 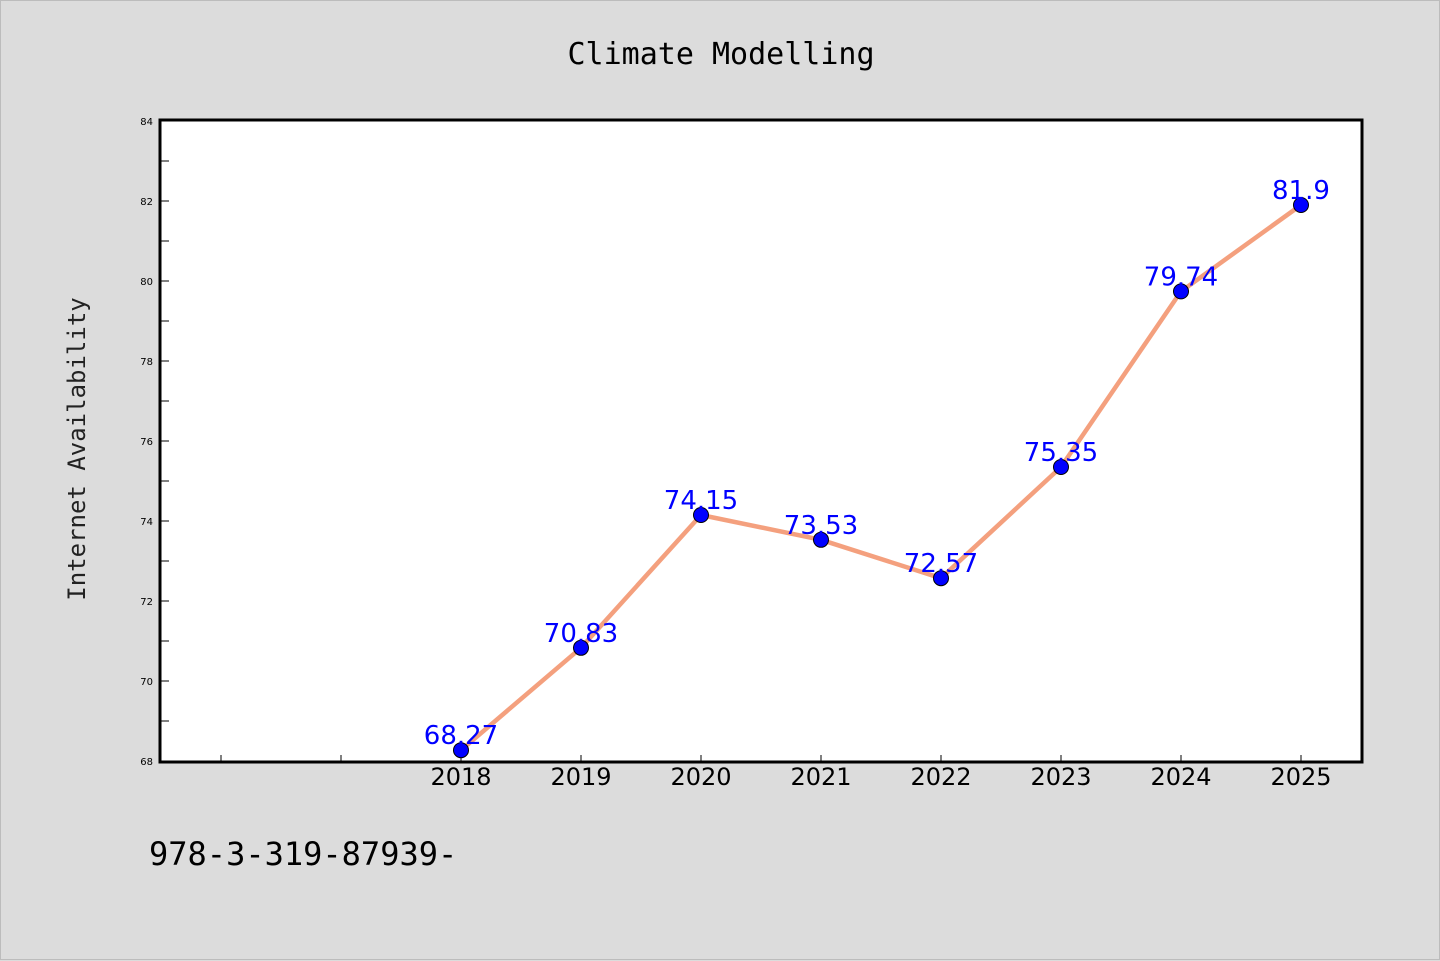 I want to click on data-label: 68.27, so click(x=461, y=736).